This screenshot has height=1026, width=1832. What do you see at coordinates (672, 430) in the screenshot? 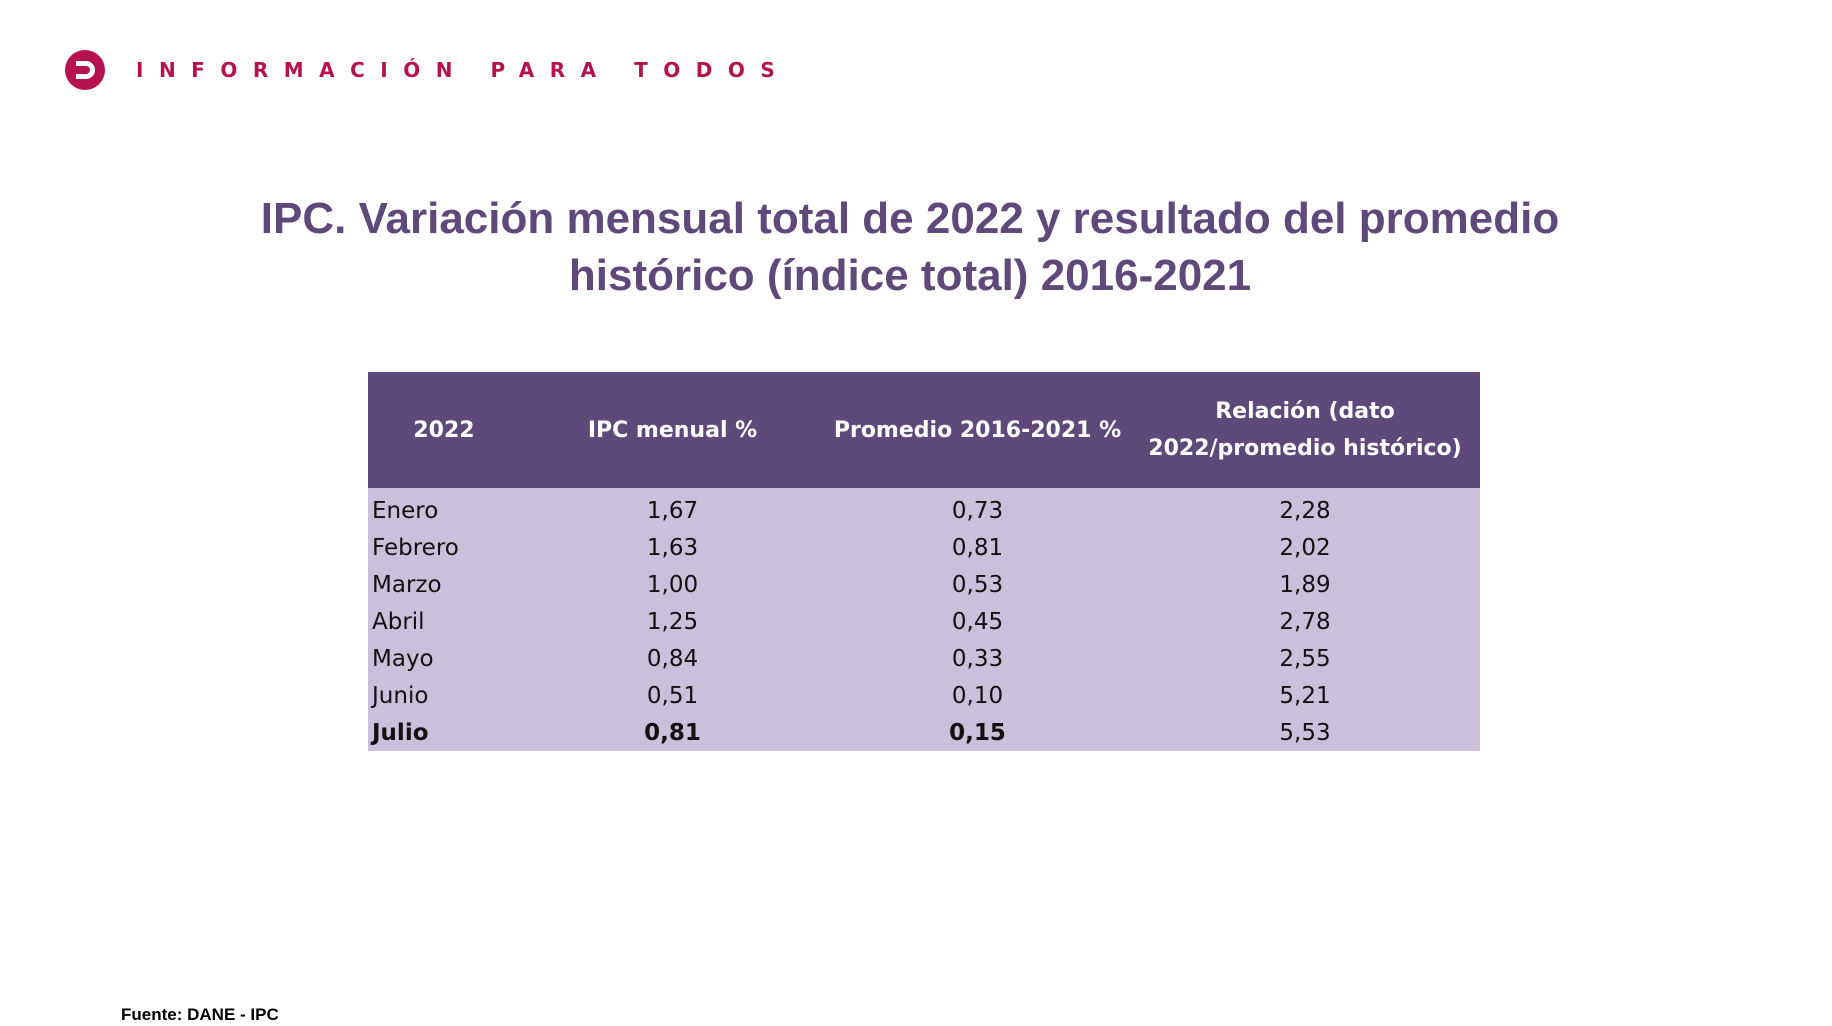
I see `header-ipc-mensual: IPC menual %` at bounding box center [672, 430].